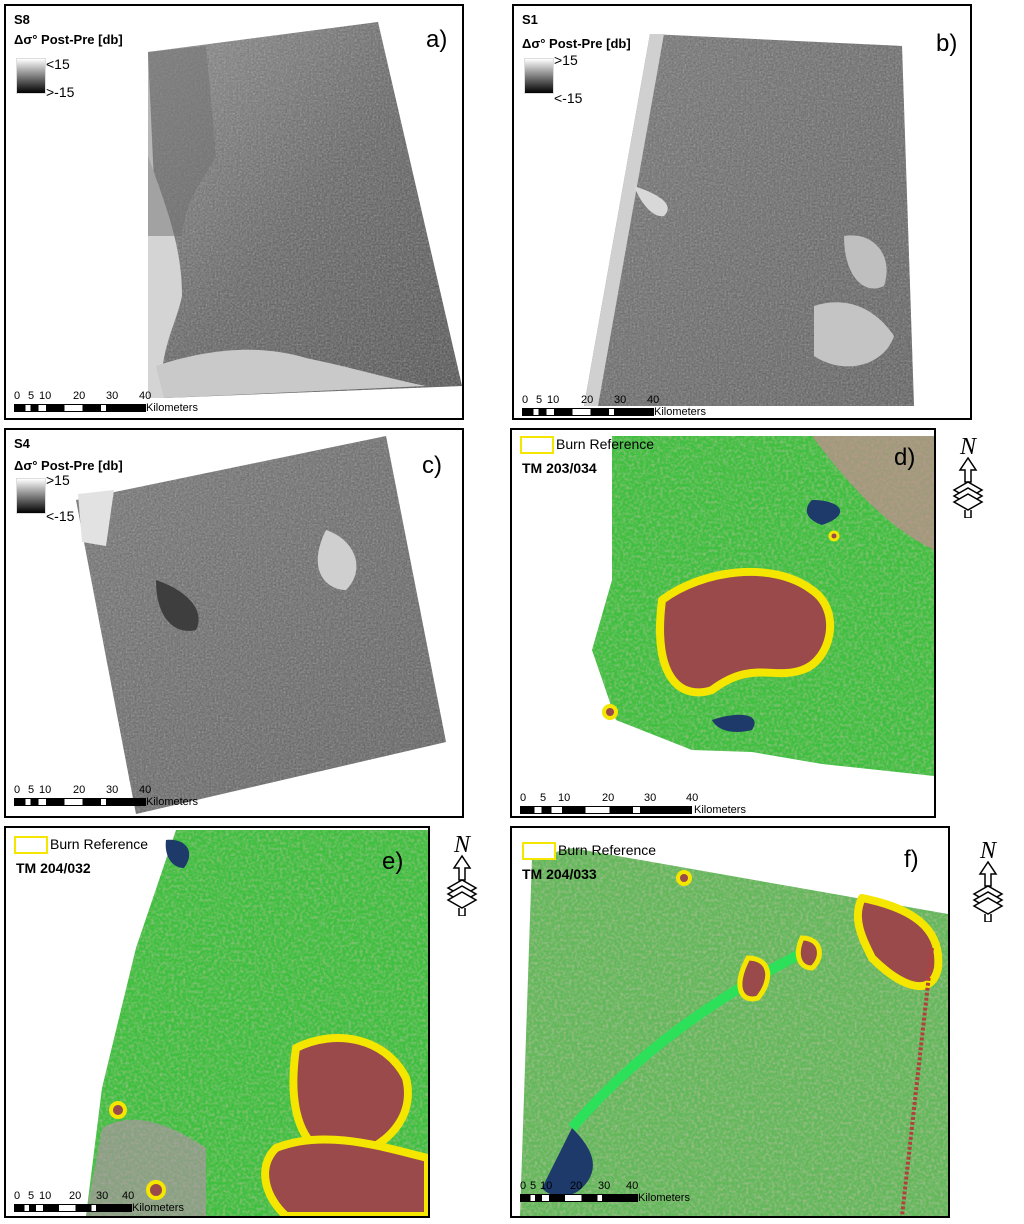 The image size is (1024, 1224). What do you see at coordinates (305, 210) in the screenshot?
I see `sar-map-s8` at bounding box center [305, 210].